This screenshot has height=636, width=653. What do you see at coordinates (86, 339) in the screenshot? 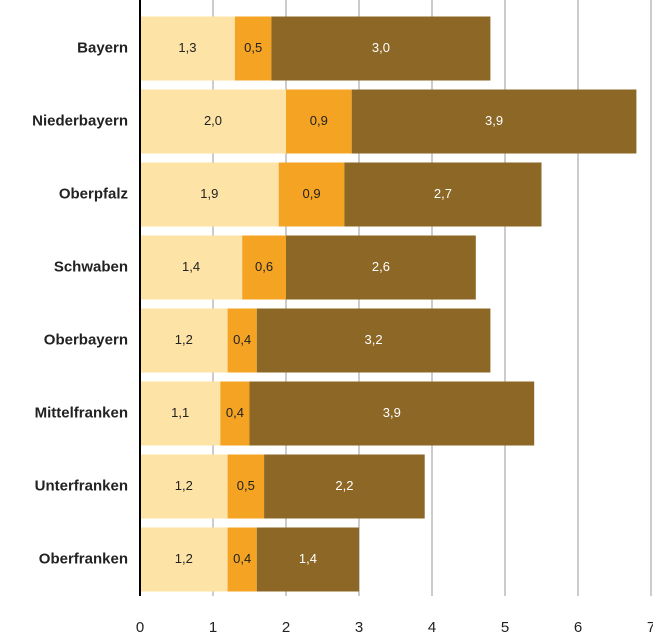
I see `y-tick-label: Oberbayern` at bounding box center [86, 339].